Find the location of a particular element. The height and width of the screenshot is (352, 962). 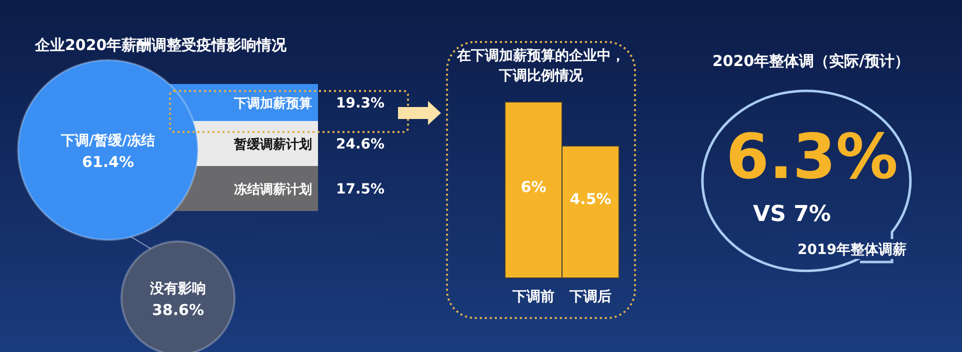

x-tick-label: 下调前 is located at coordinates (533, 297).